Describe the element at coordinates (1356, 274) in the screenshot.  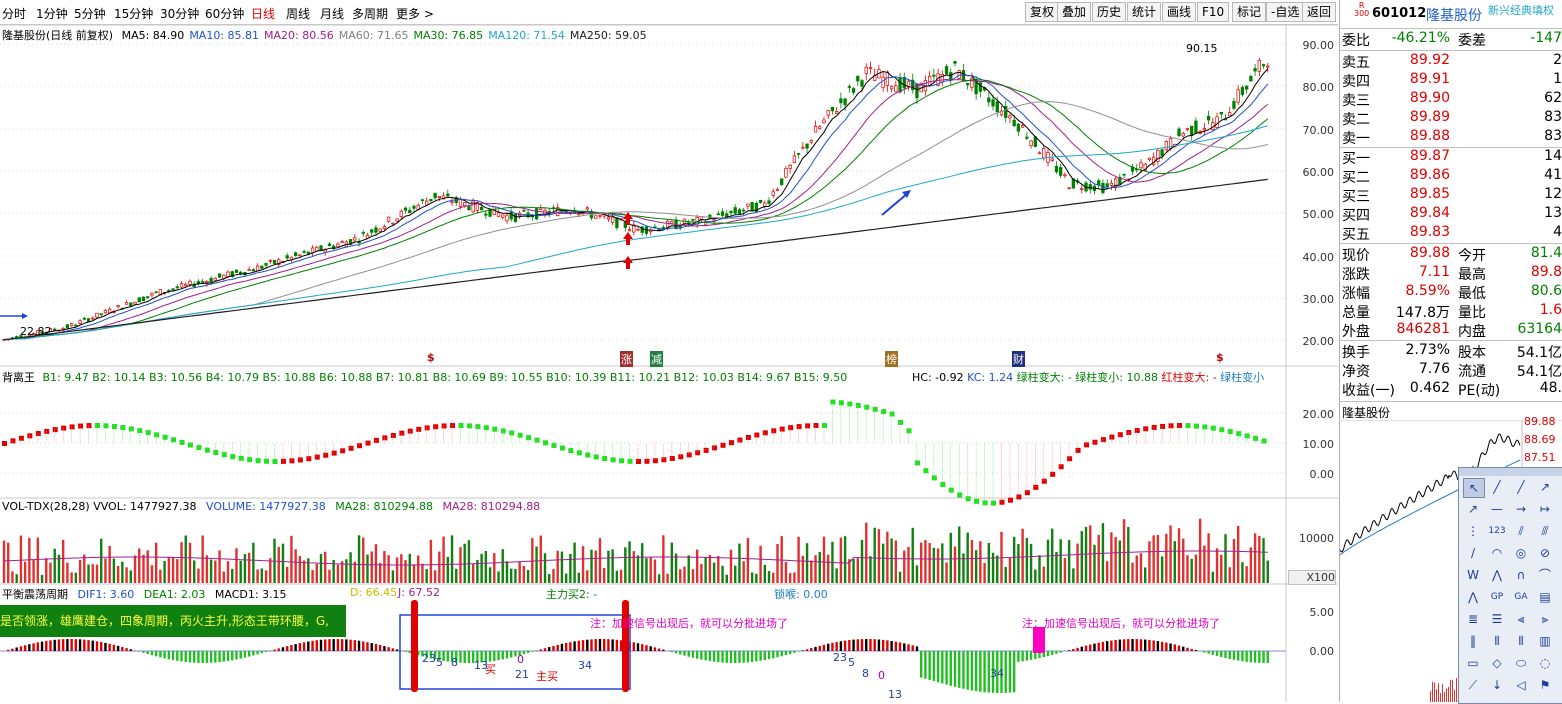
I see `stat-label: 涨跌` at that location.